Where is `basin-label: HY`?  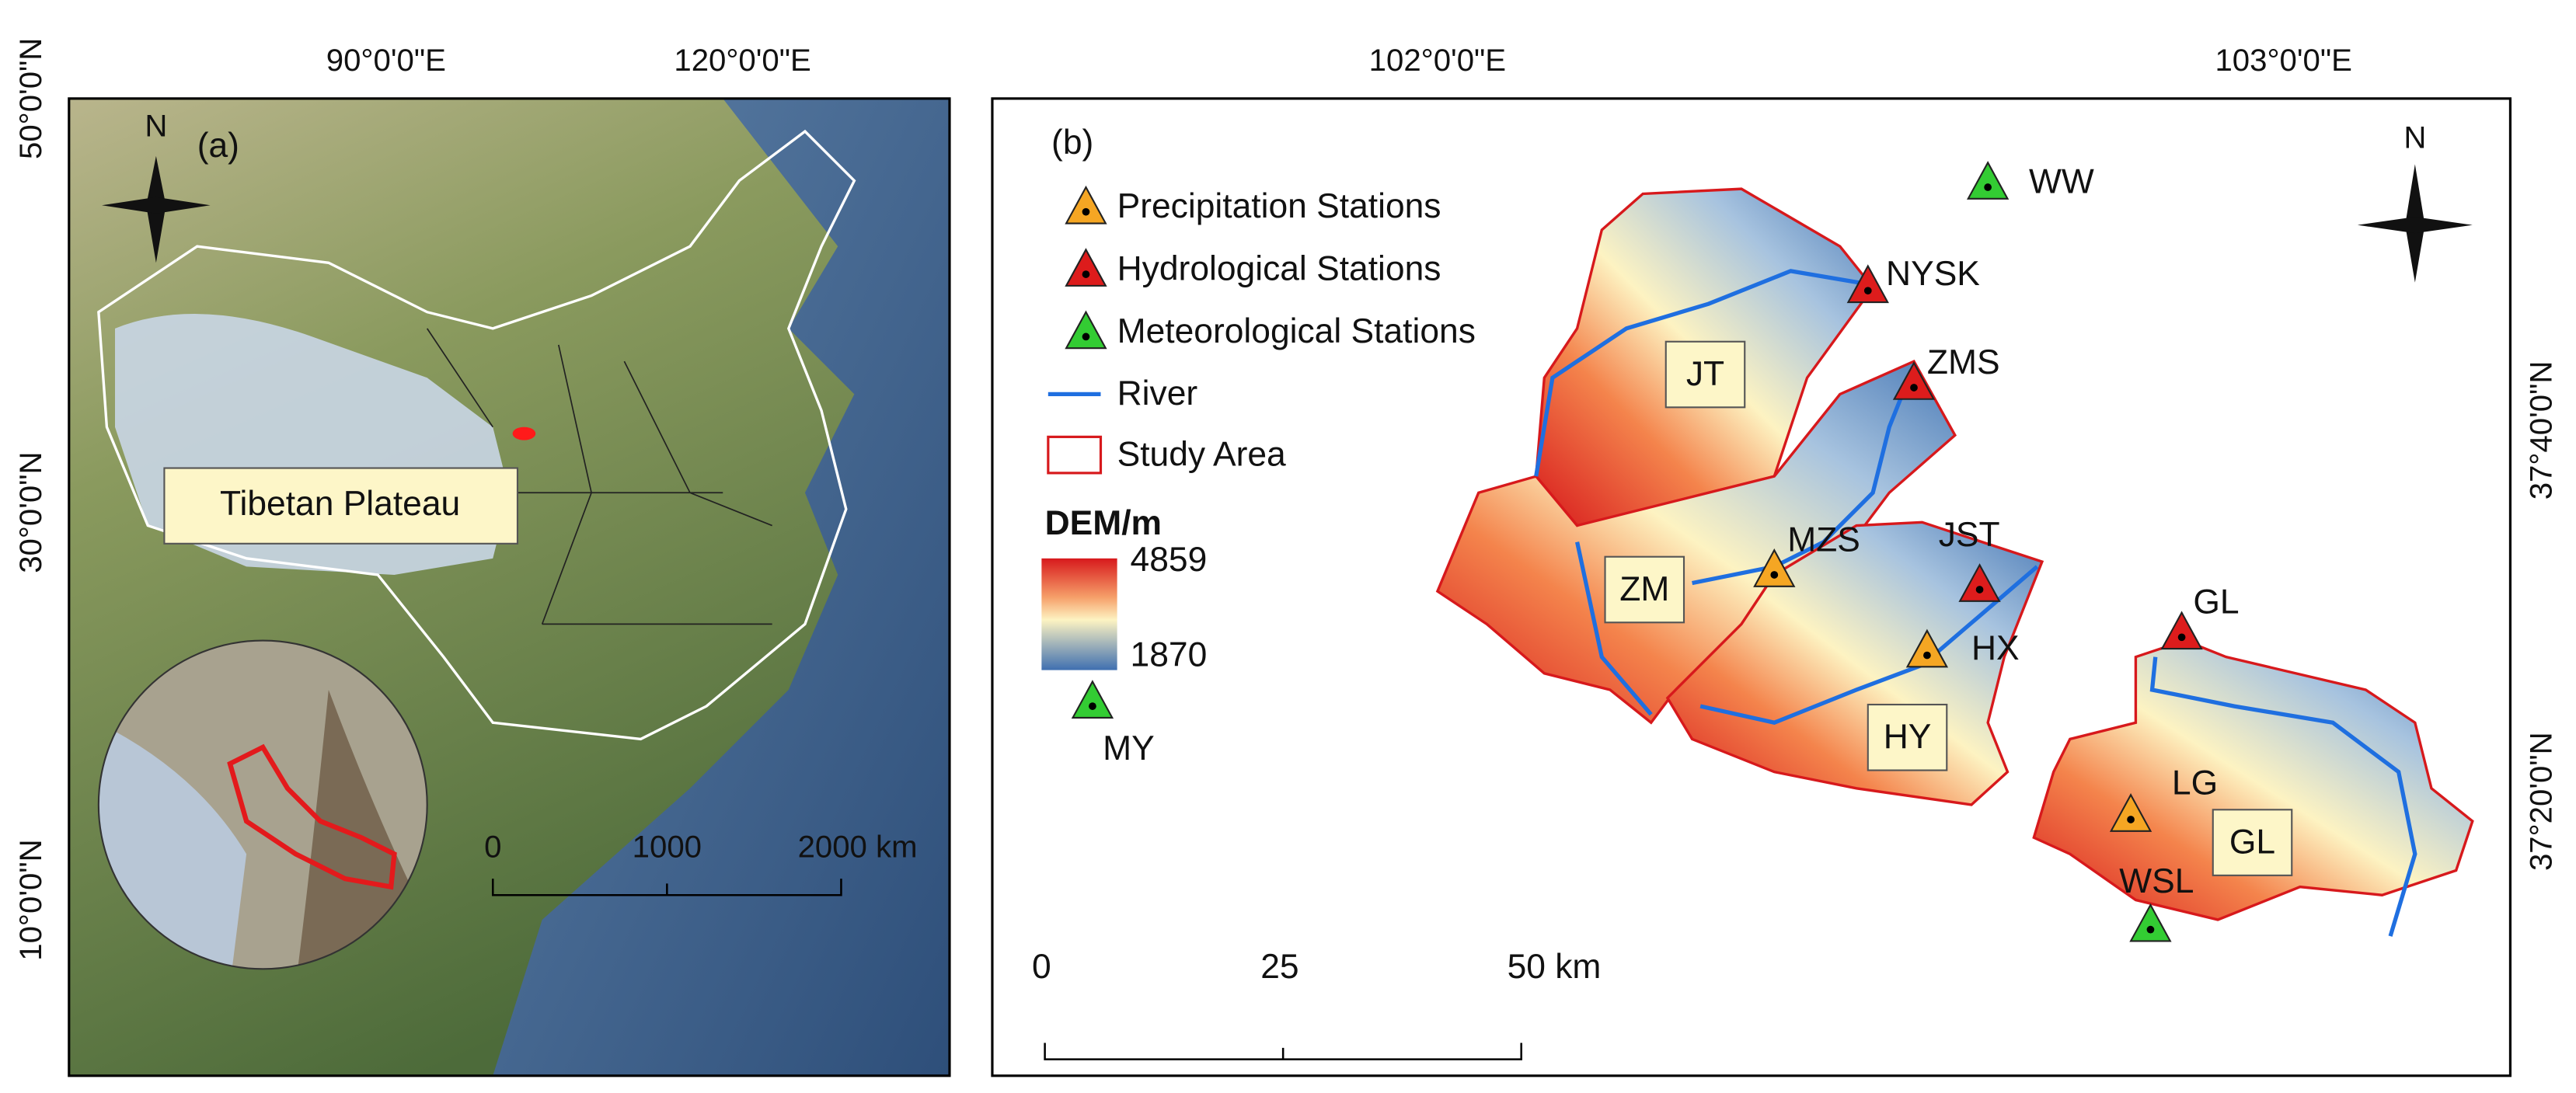 basin-label: HY is located at coordinates (1908, 737).